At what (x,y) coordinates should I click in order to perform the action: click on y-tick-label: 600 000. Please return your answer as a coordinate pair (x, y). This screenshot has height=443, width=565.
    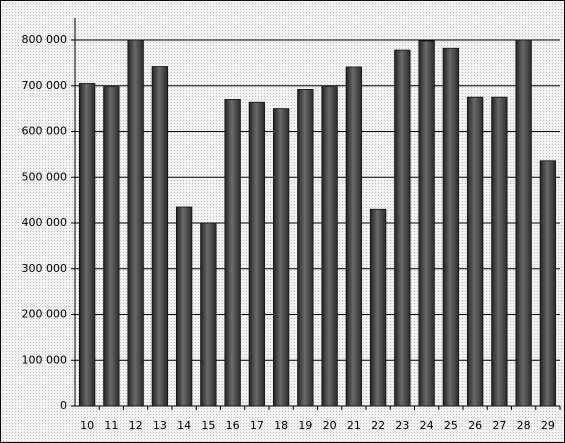
    Looking at the image, I should click on (45, 131).